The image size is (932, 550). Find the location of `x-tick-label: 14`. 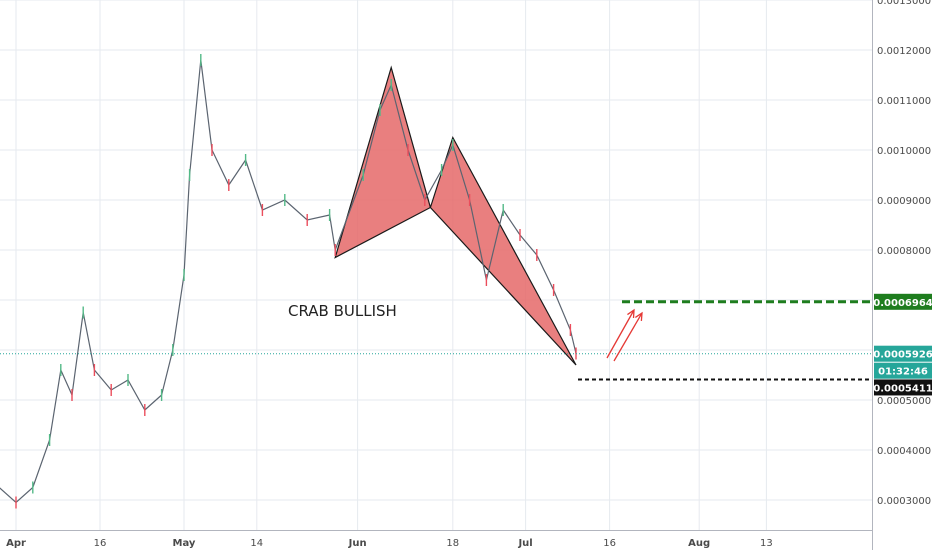

x-tick-label: 14 is located at coordinates (256, 543).